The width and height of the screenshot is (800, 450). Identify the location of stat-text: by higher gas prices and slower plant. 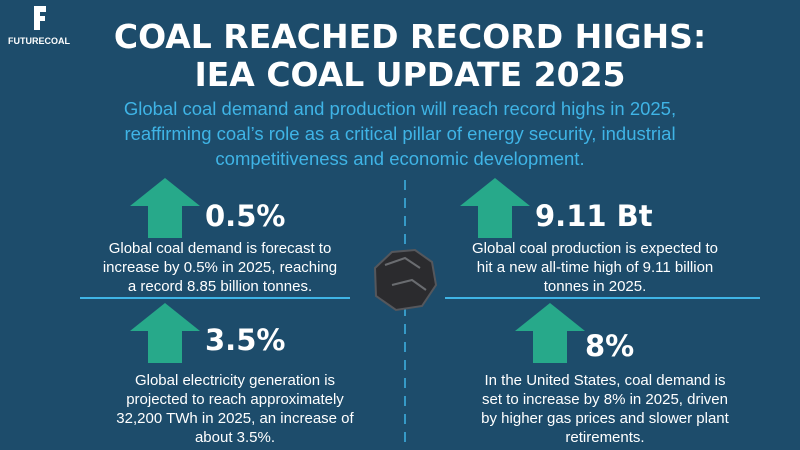
(605, 418).